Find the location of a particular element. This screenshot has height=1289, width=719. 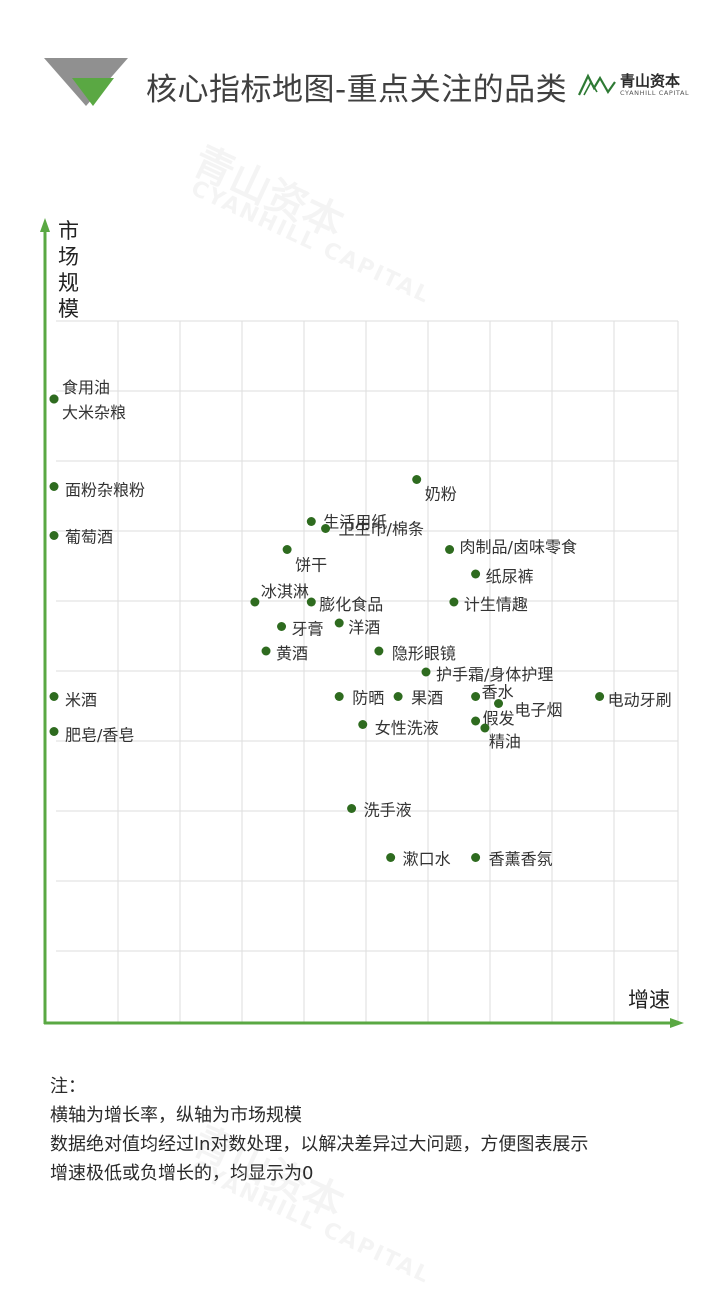

data-label: 洗手液 is located at coordinates (388, 810).